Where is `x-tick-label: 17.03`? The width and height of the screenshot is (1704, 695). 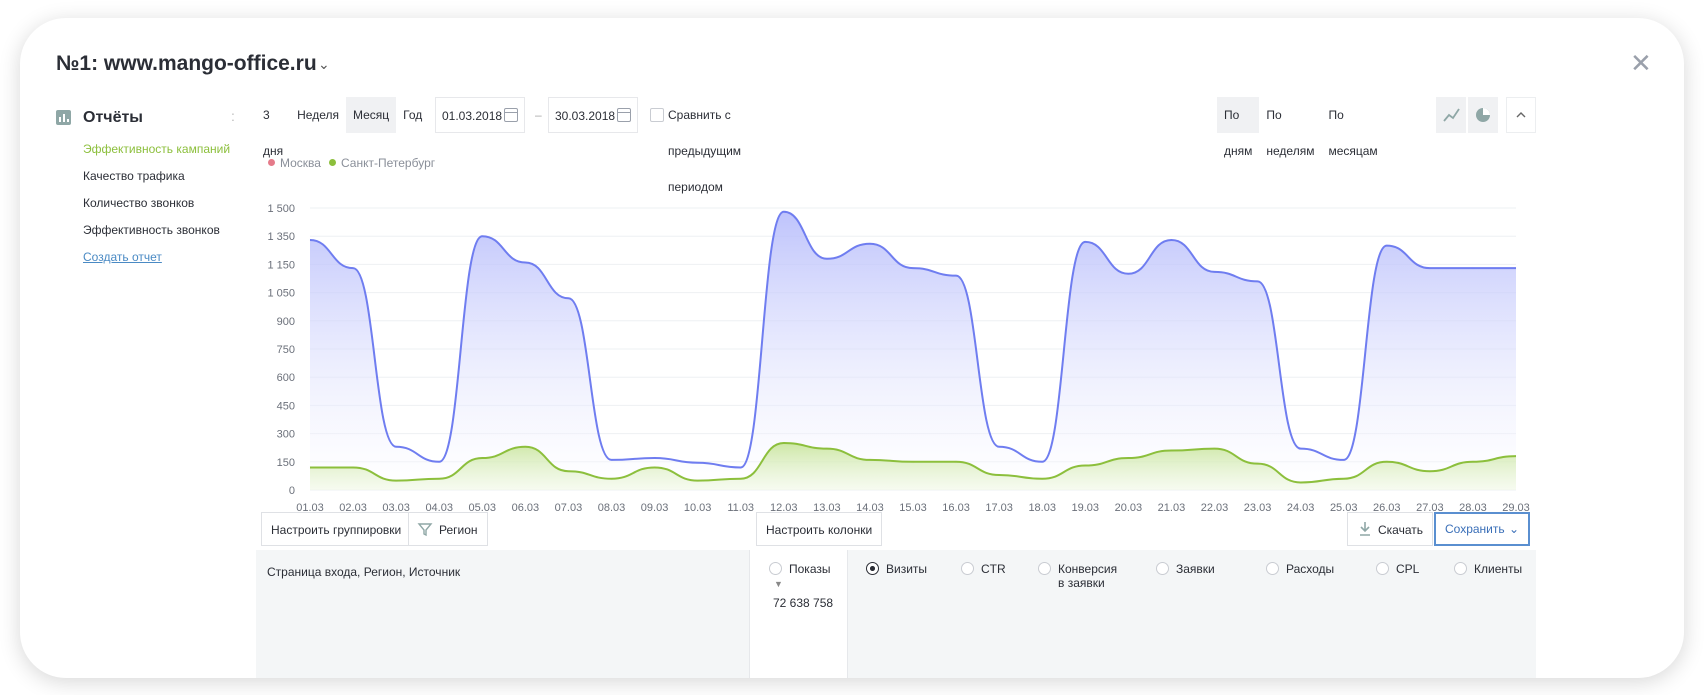
x-tick-label: 17.03 is located at coordinates (999, 508).